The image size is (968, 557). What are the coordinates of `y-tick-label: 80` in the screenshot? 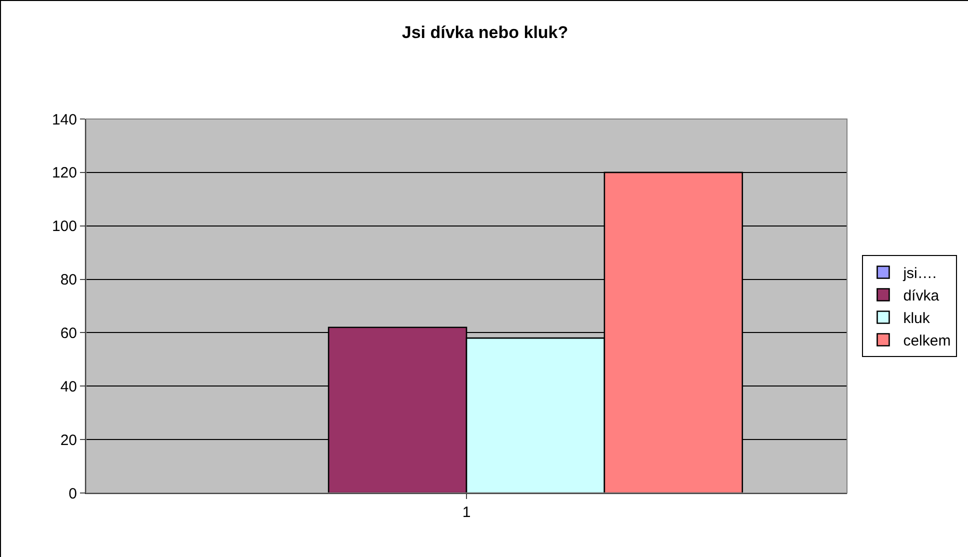 It's located at (68, 280).